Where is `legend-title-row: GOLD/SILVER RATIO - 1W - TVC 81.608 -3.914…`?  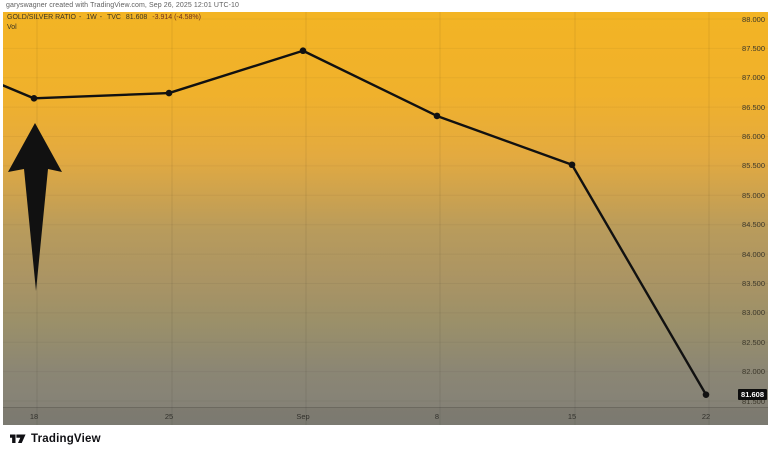 legend-title-row: GOLD/SILVER RATIO - 1W - TVC 81.608 -3.914… is located at coordinates (105, 17).